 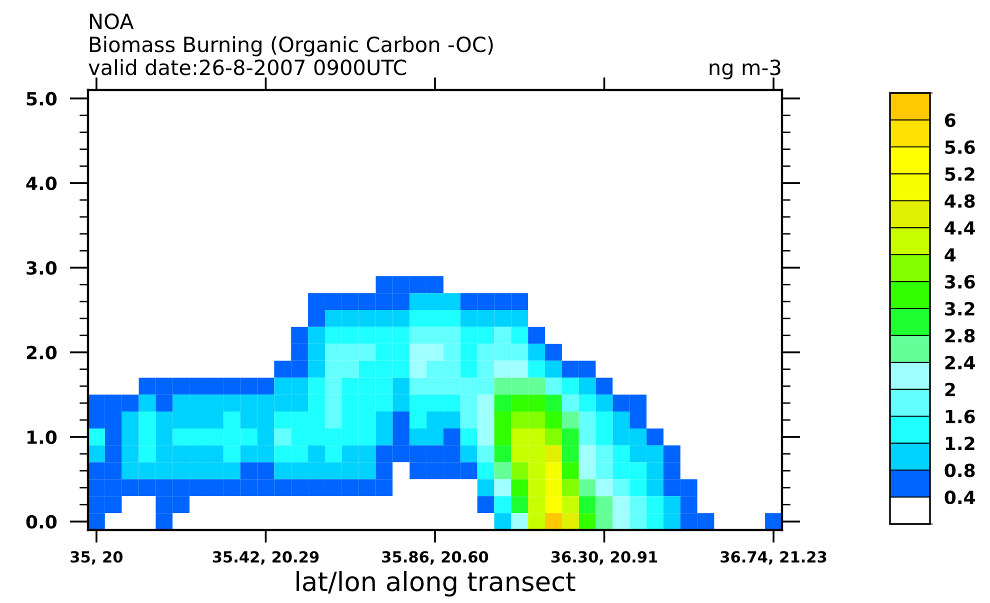 What do you see at coordinates (41, 183) in the screenshot?
I see `y-tick-label: 4.0` at bounding box center [41, 183].